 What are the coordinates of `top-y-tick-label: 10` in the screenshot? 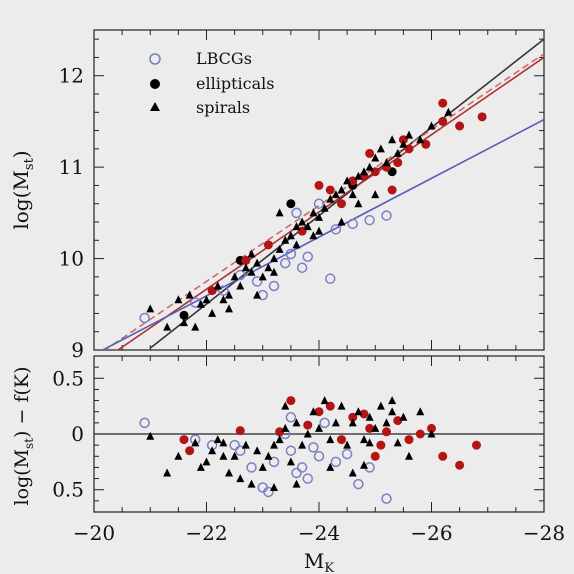 It's located at (71, 259).